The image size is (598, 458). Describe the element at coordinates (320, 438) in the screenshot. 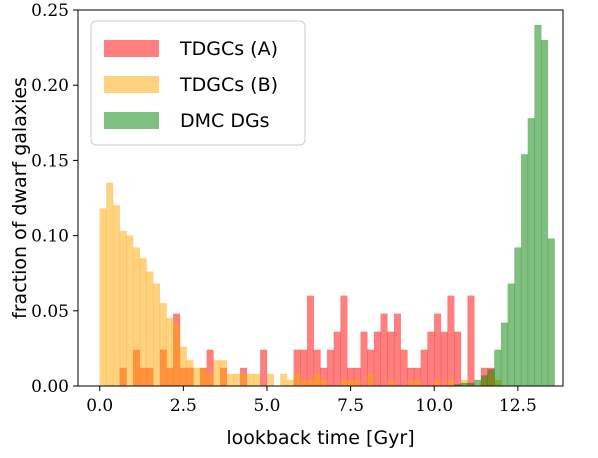

I see `x-axis-label: lookback time [Gyr]` at that location.